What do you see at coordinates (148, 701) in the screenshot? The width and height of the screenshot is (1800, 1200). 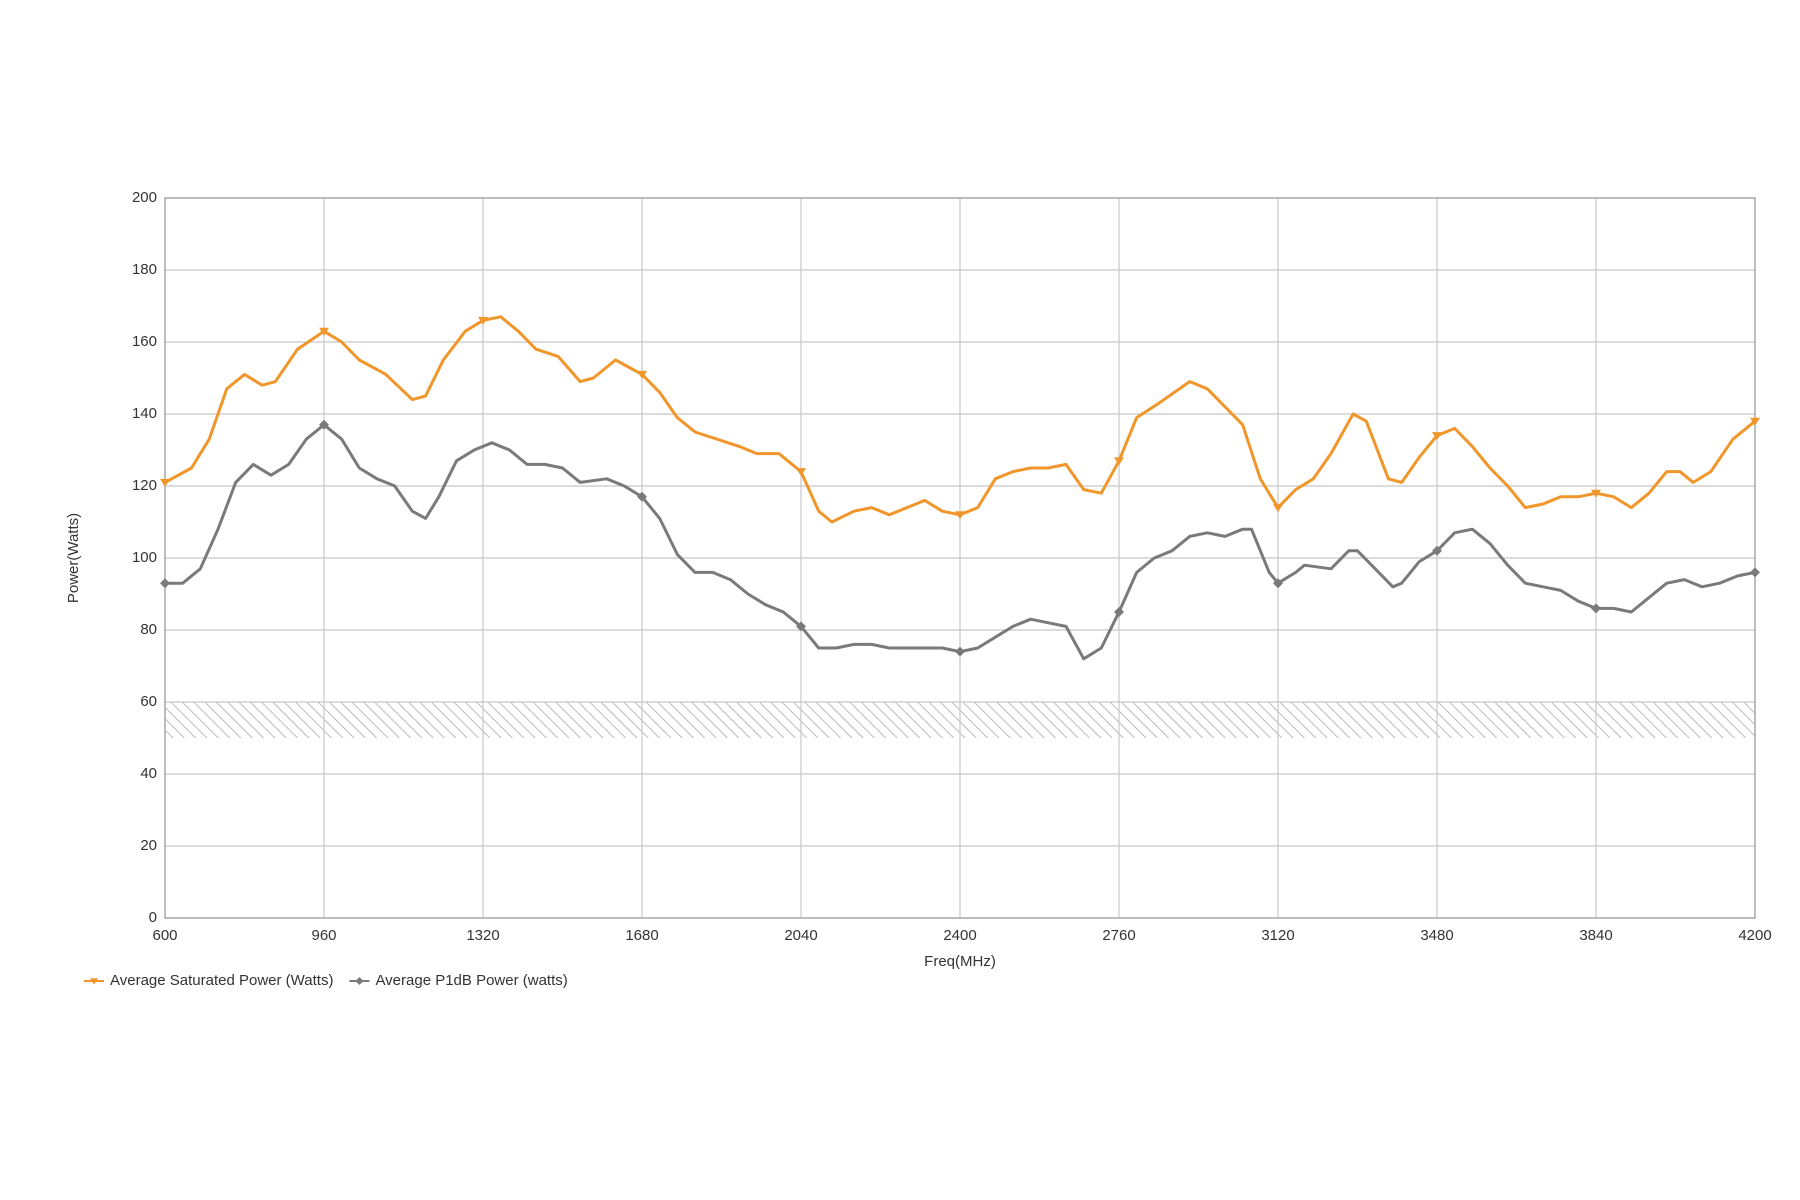 I see `y-tick-label: 60` at bounding box center [148, 701].